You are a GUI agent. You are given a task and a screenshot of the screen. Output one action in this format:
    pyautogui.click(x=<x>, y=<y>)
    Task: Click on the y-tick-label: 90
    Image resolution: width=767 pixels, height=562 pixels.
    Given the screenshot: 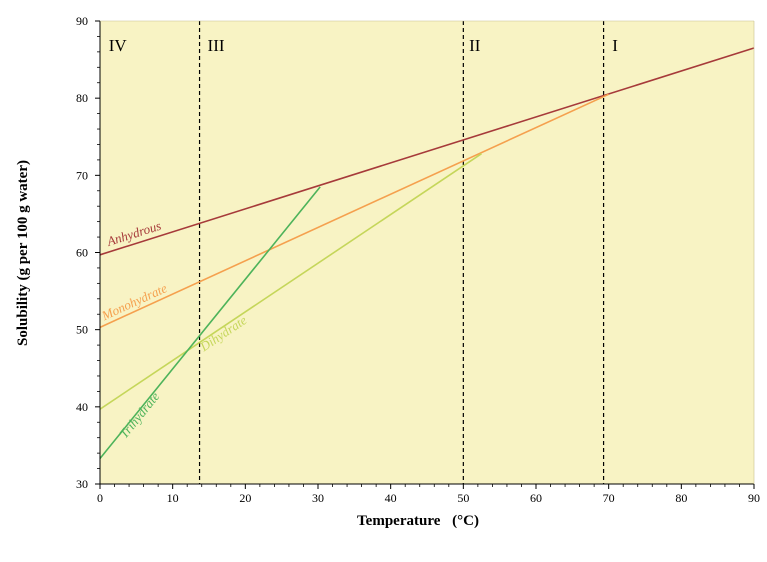 What is the action you would take?
    pyautogui.click(x=82, y=21)
    